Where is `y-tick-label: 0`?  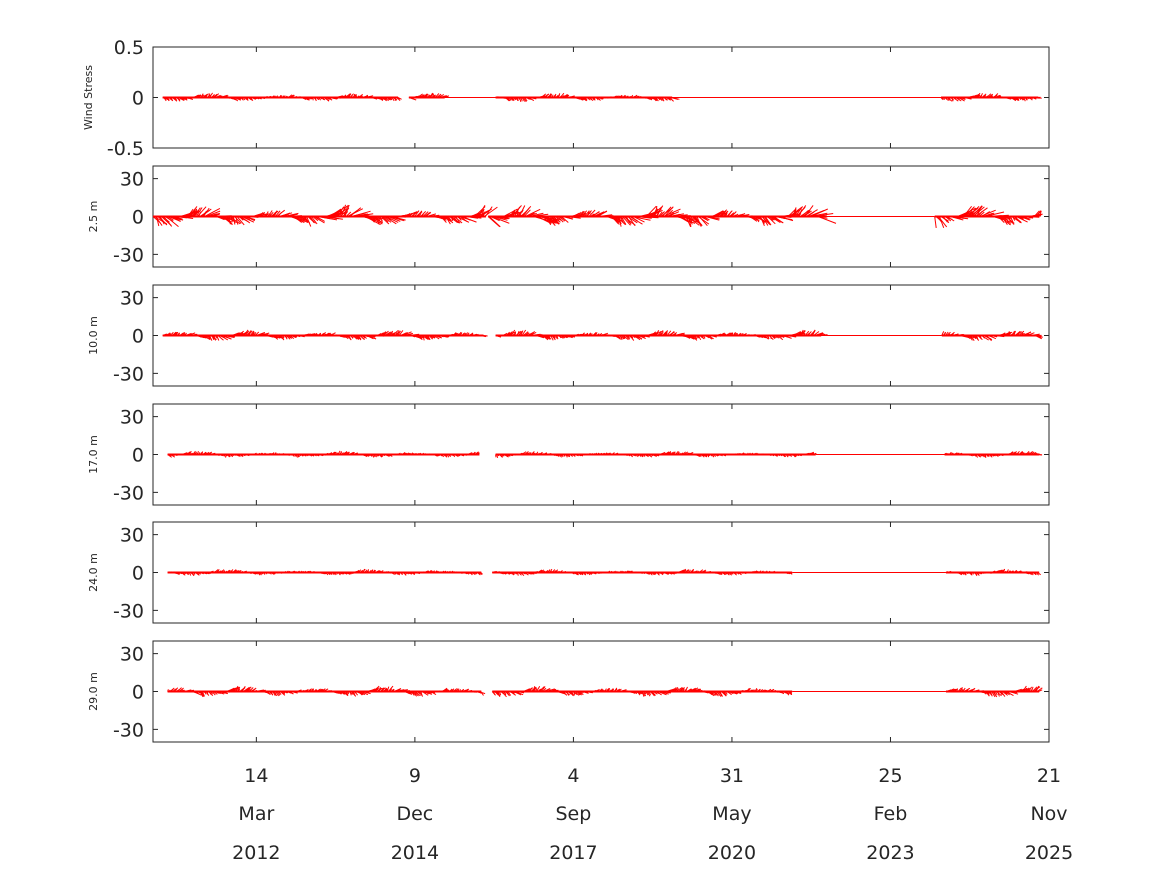 y-tick-label: 0 is located at coordinates (138, 574).